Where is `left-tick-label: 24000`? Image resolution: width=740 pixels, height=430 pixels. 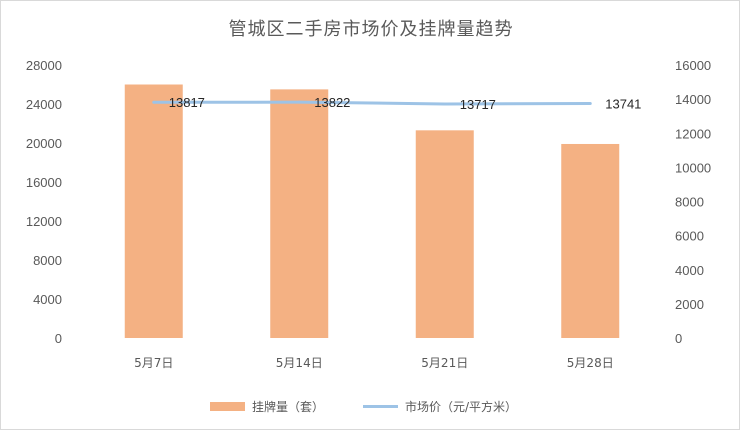 left-tick-label: 24000 is located at coordinates (44, 104).